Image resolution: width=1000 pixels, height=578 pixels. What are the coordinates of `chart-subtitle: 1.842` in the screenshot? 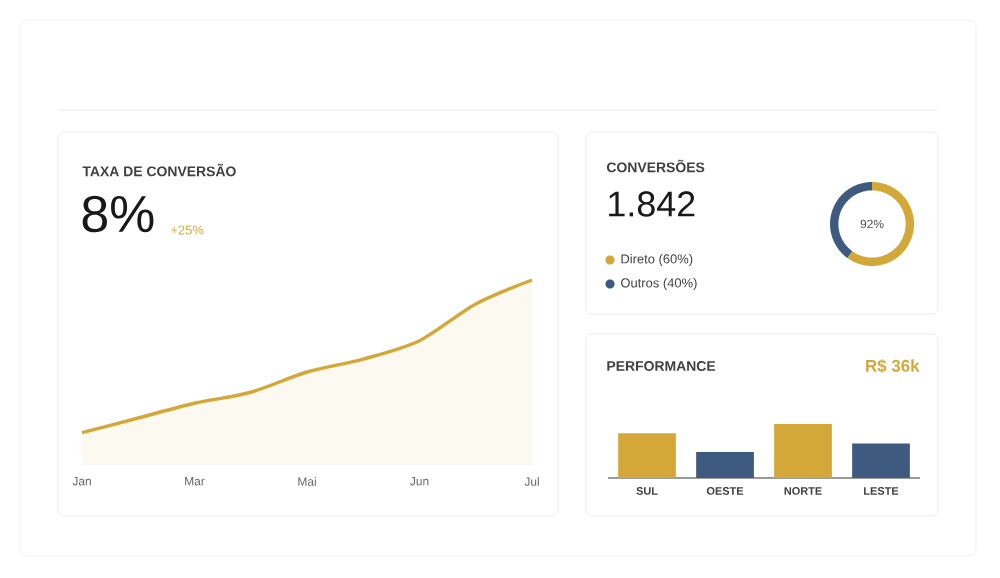 It's located at (652, 204).